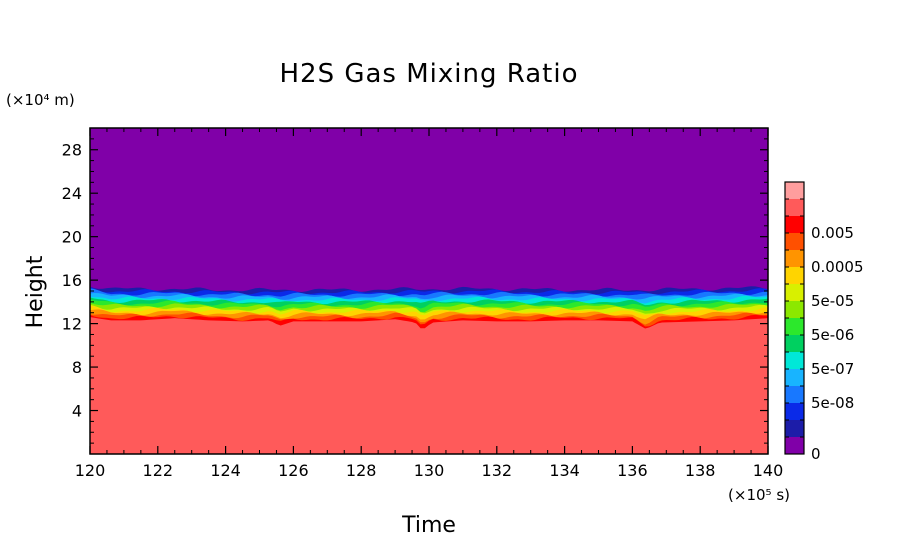 The height and width of the screenshot is (548, 904). I want to click on colorbar-label: 5e-08, so click(832, 403).